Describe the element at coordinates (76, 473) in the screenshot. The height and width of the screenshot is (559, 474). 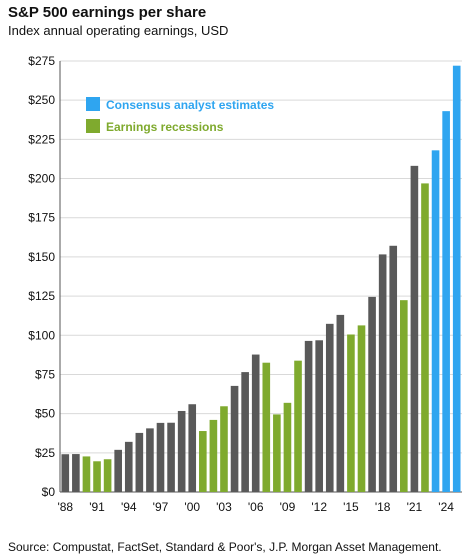
I see `bar-1989` at that location.